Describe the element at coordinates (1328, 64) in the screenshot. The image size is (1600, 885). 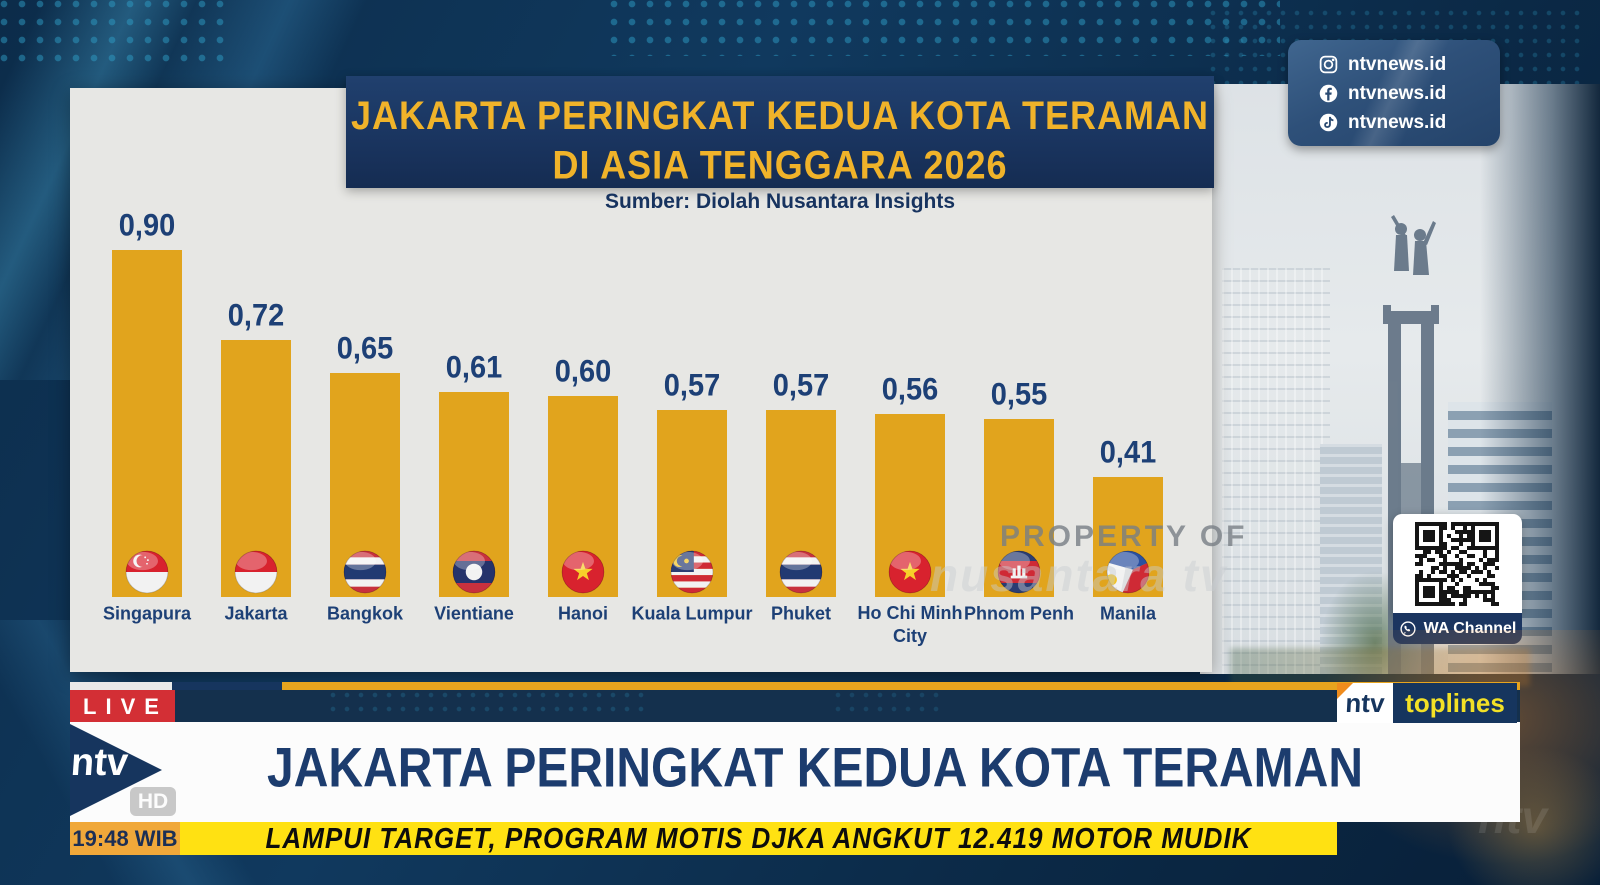
I see `instagram-icon` at that location.